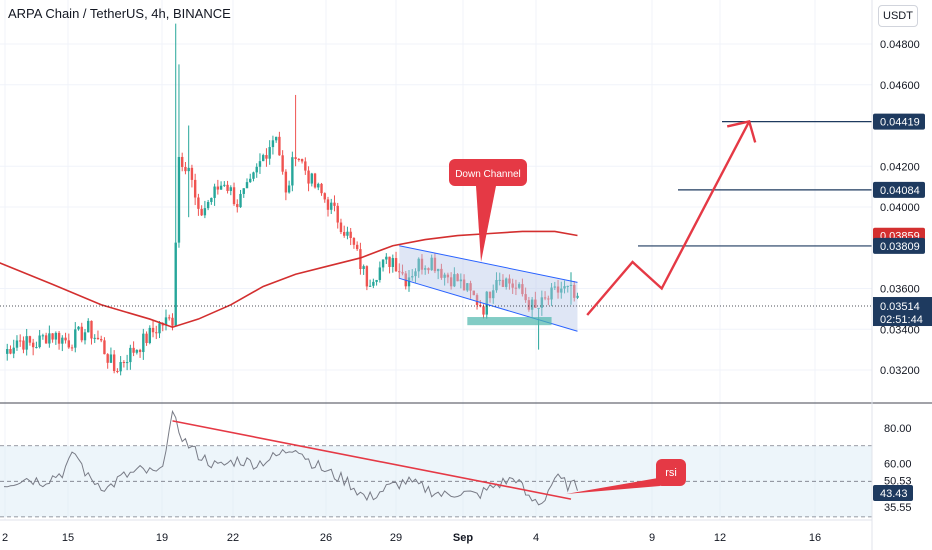  Describe the element at coordinates (898, 465) in the screenshot. I see `rsi-tick-label: 60.00` at that location.